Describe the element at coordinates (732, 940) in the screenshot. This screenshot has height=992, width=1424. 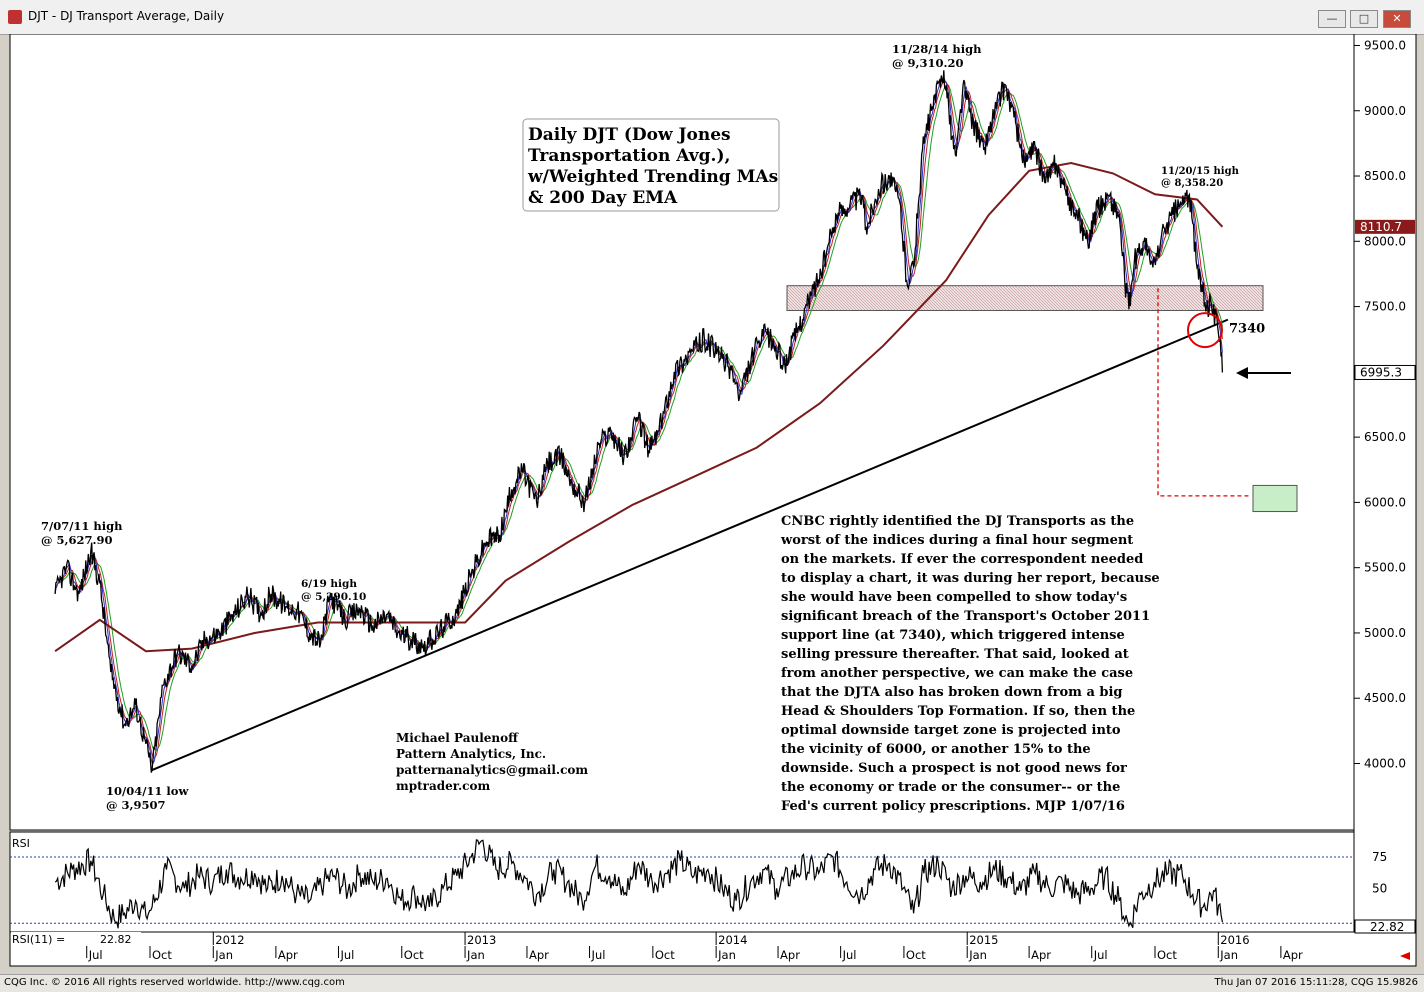
I see `time-tick-label: 2014` at that location.